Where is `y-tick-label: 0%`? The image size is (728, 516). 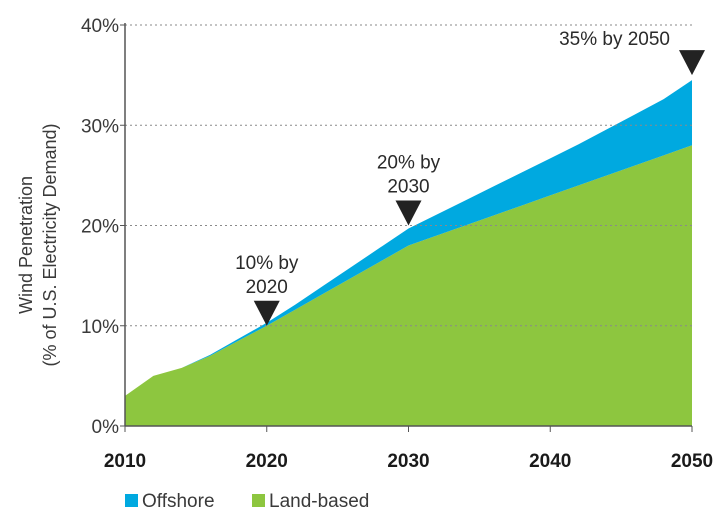
y-tick-label: 0% is located at coordinates (106, 427).